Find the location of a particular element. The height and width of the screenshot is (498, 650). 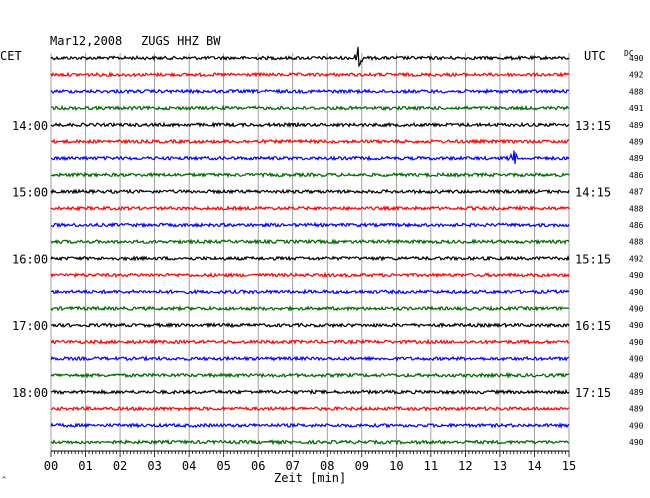

left-hour-labels: 14:00 15:00 16:00 17:00 18:00 is located at coordinates (30, 259).